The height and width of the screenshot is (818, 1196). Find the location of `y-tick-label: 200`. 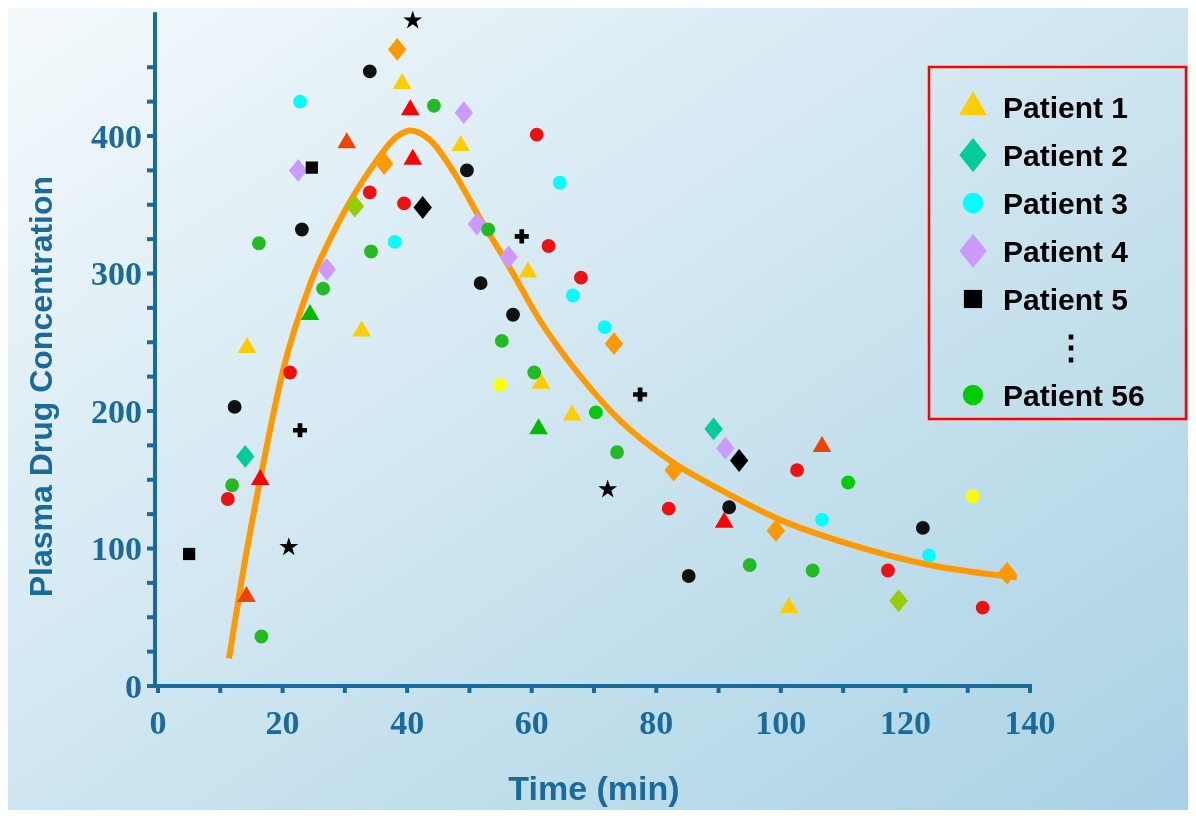

y-tick-label: 200 is located at coordinates (116, 411).